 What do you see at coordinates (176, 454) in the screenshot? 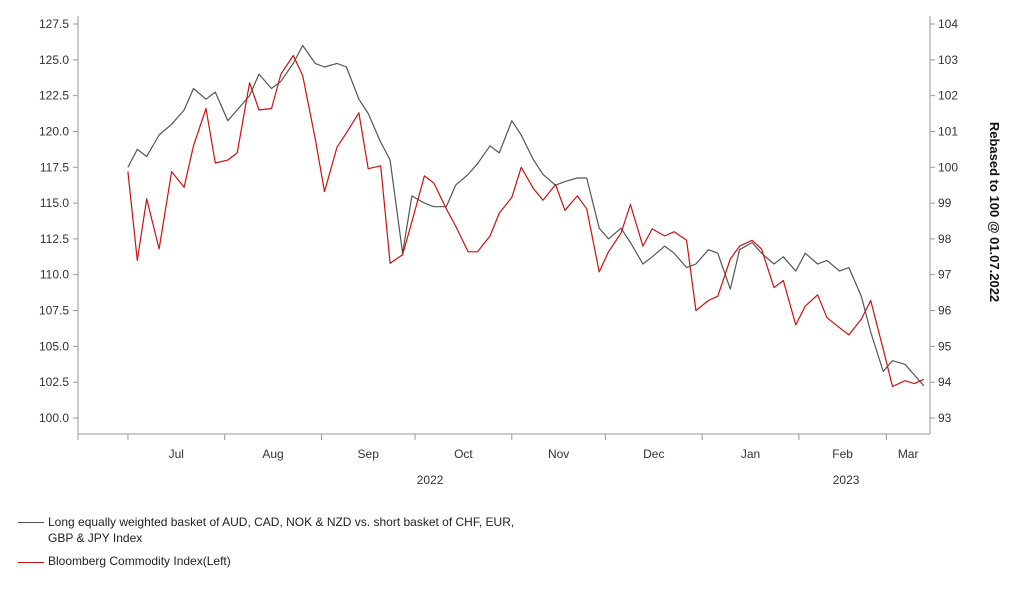
I see `x-tick-label: Jul` at bounding box center [176, 454].